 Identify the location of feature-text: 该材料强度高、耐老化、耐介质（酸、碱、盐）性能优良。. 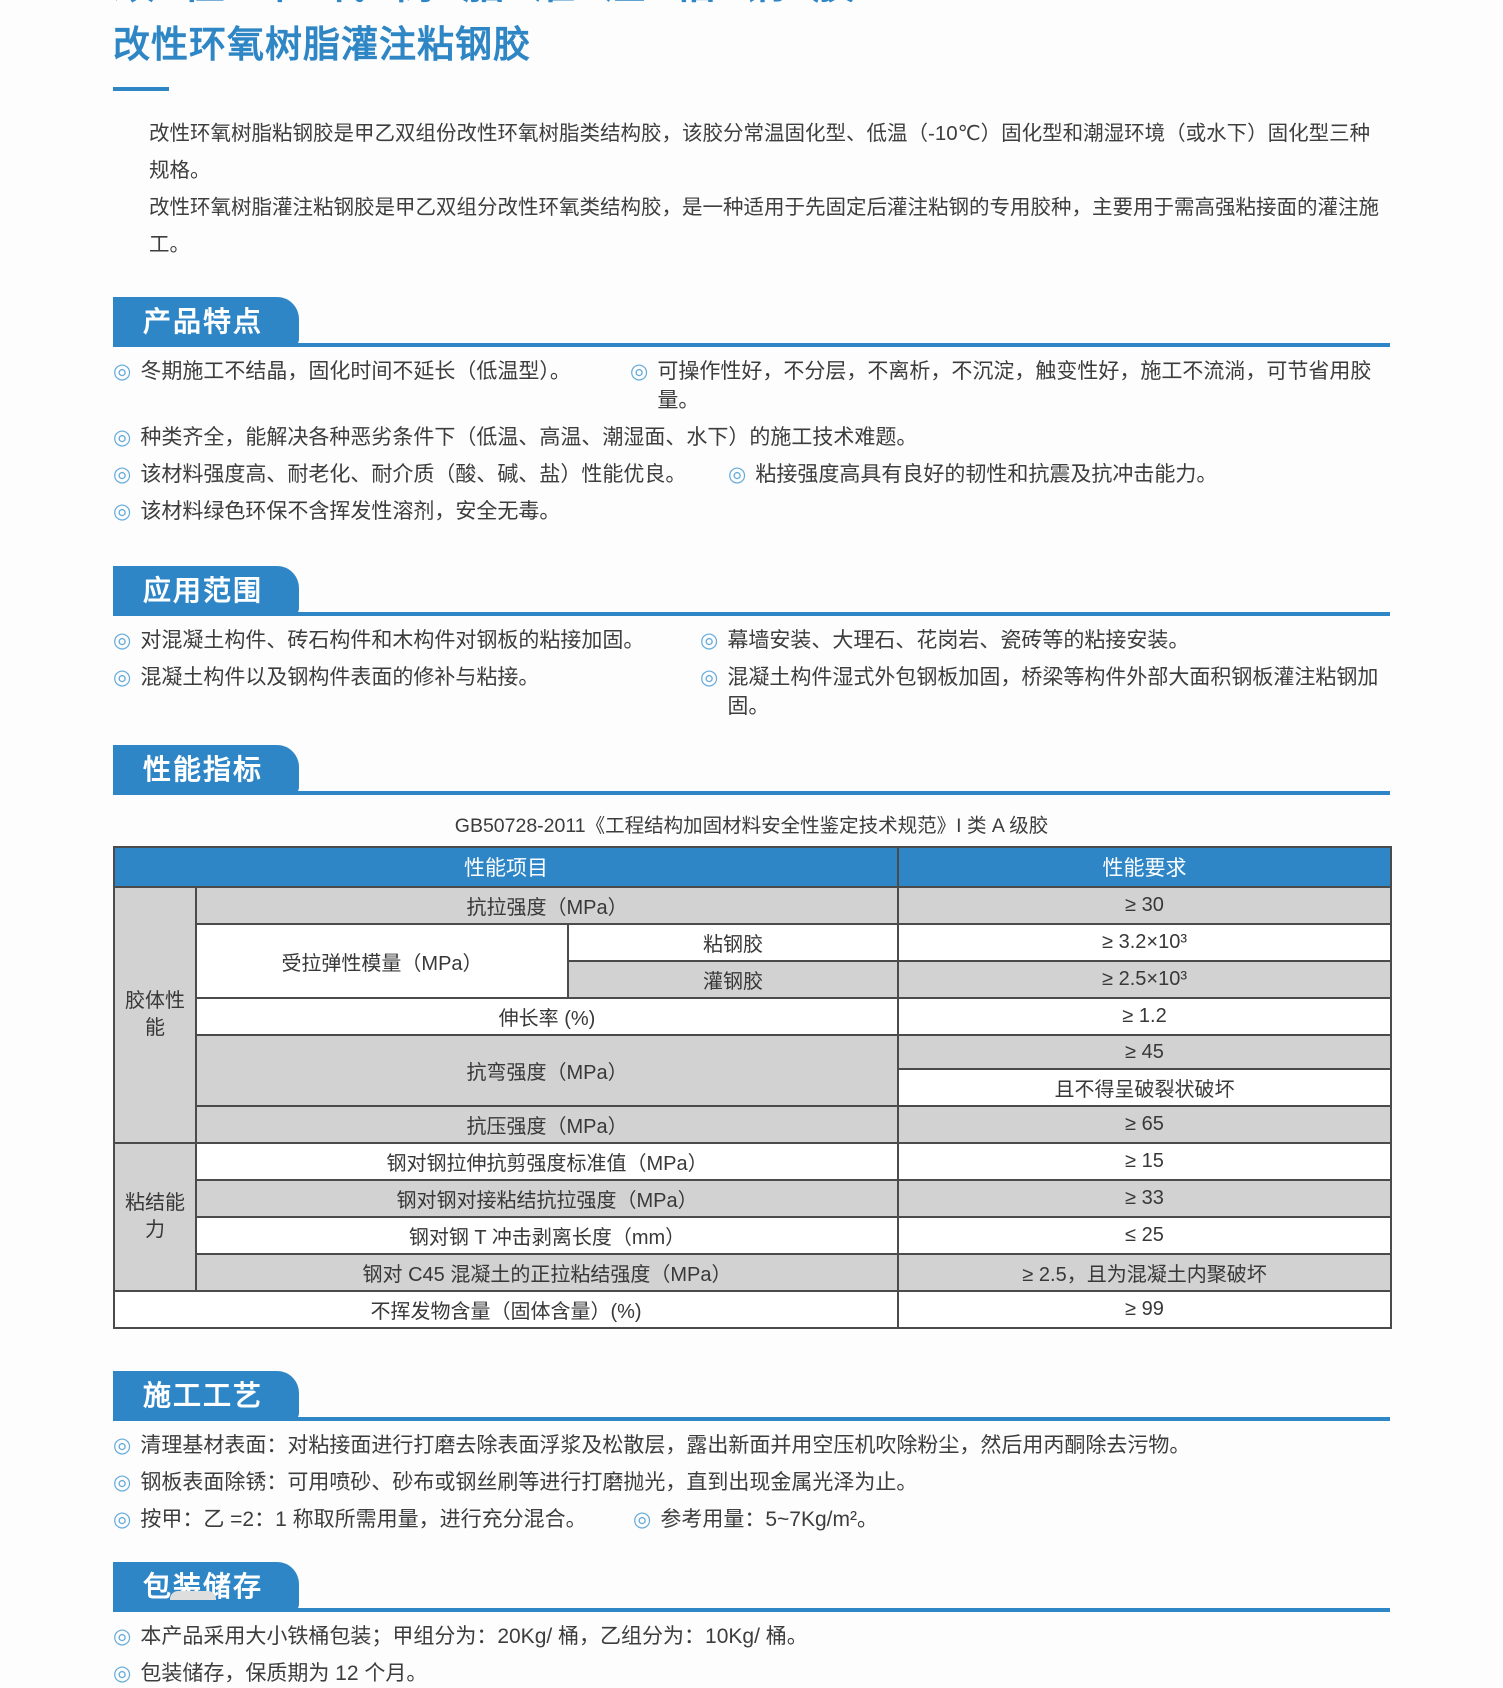
(413, 474).